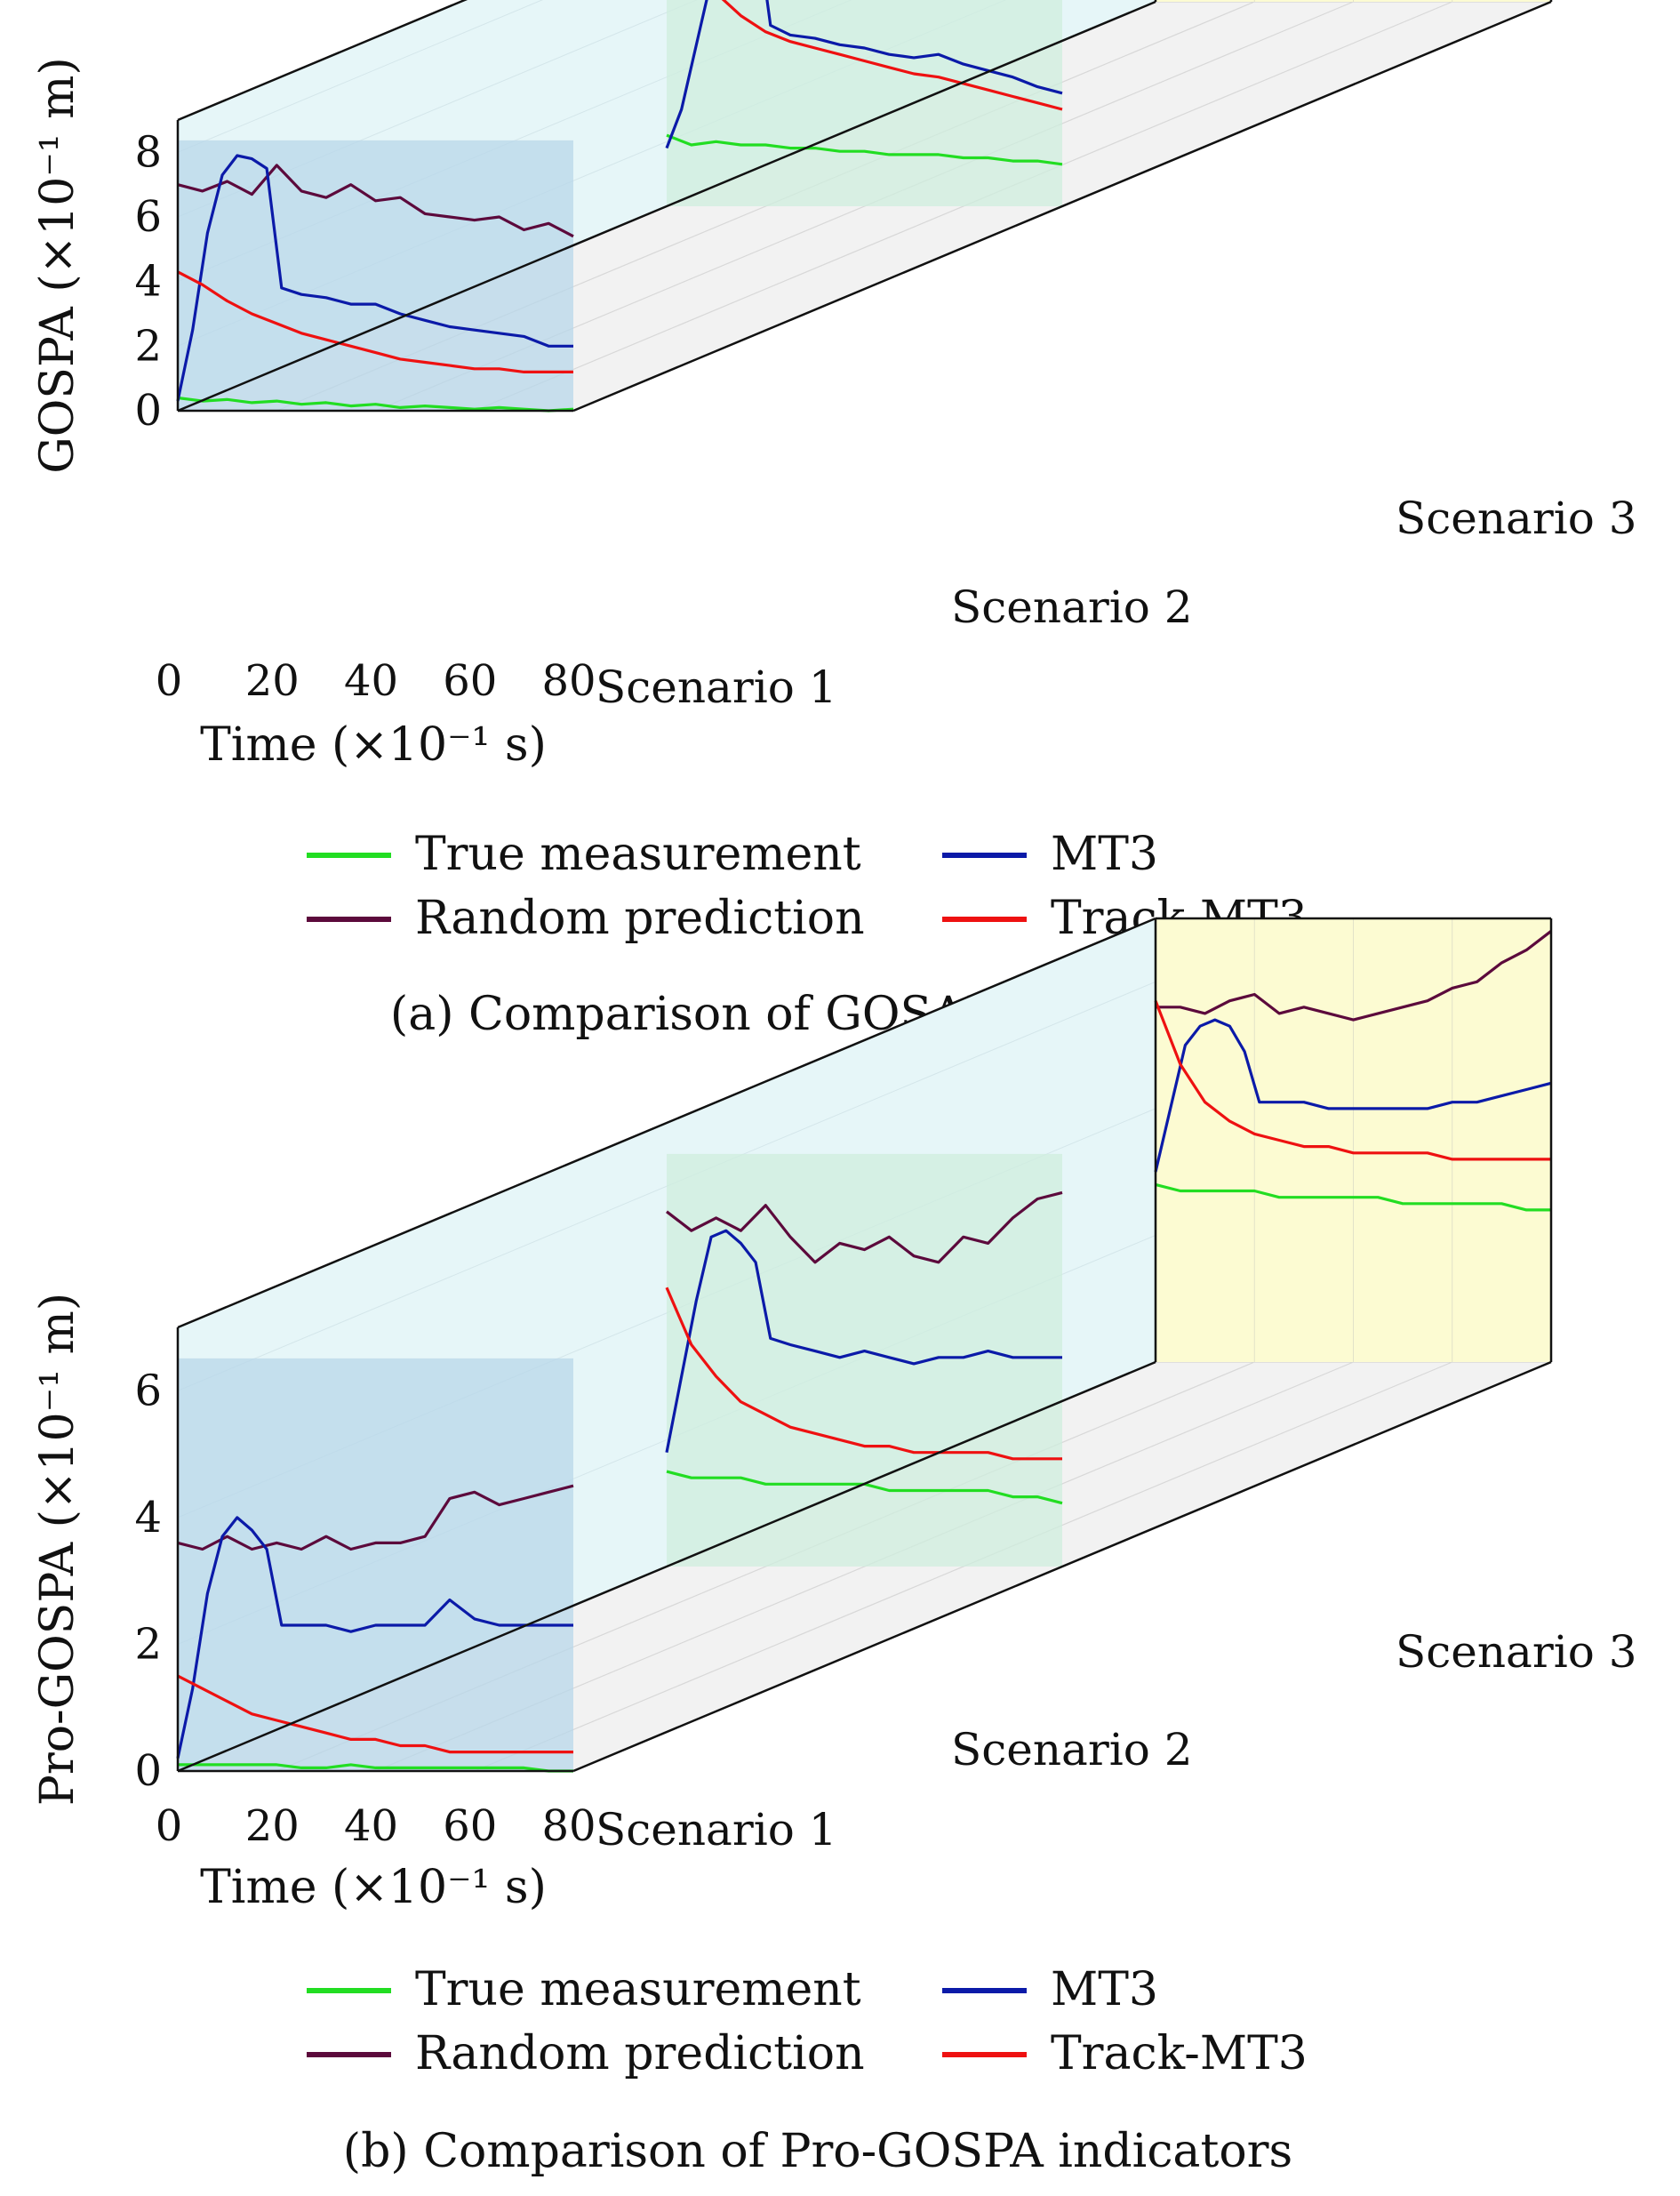 Image resolution: width=1680 pixels, height=2196 pixels. What do you see at coordinates (57, 265) in the screenshot?
I see `y-axis-label: GOSPA (×10⁻¹ m)` at bounding box center [57, 265].